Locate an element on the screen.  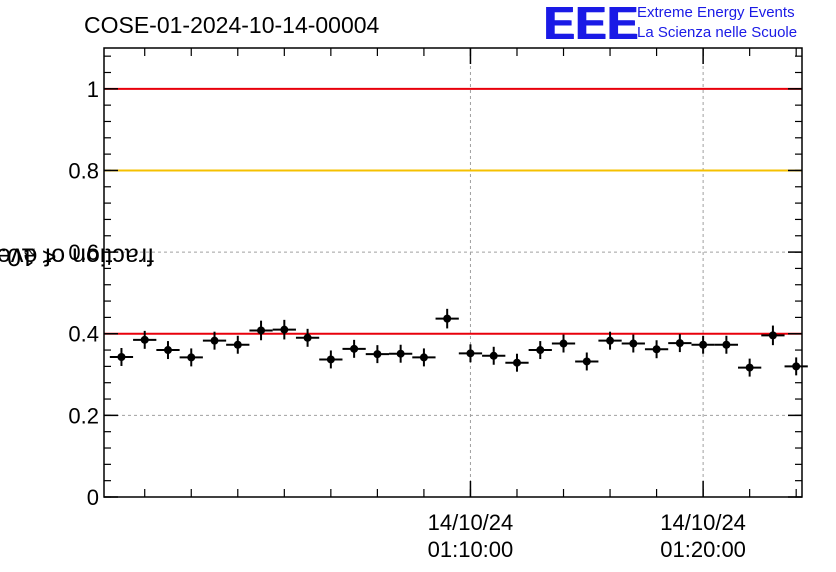
y-tick-label: 0.8 is located at coordinates (83, 170).